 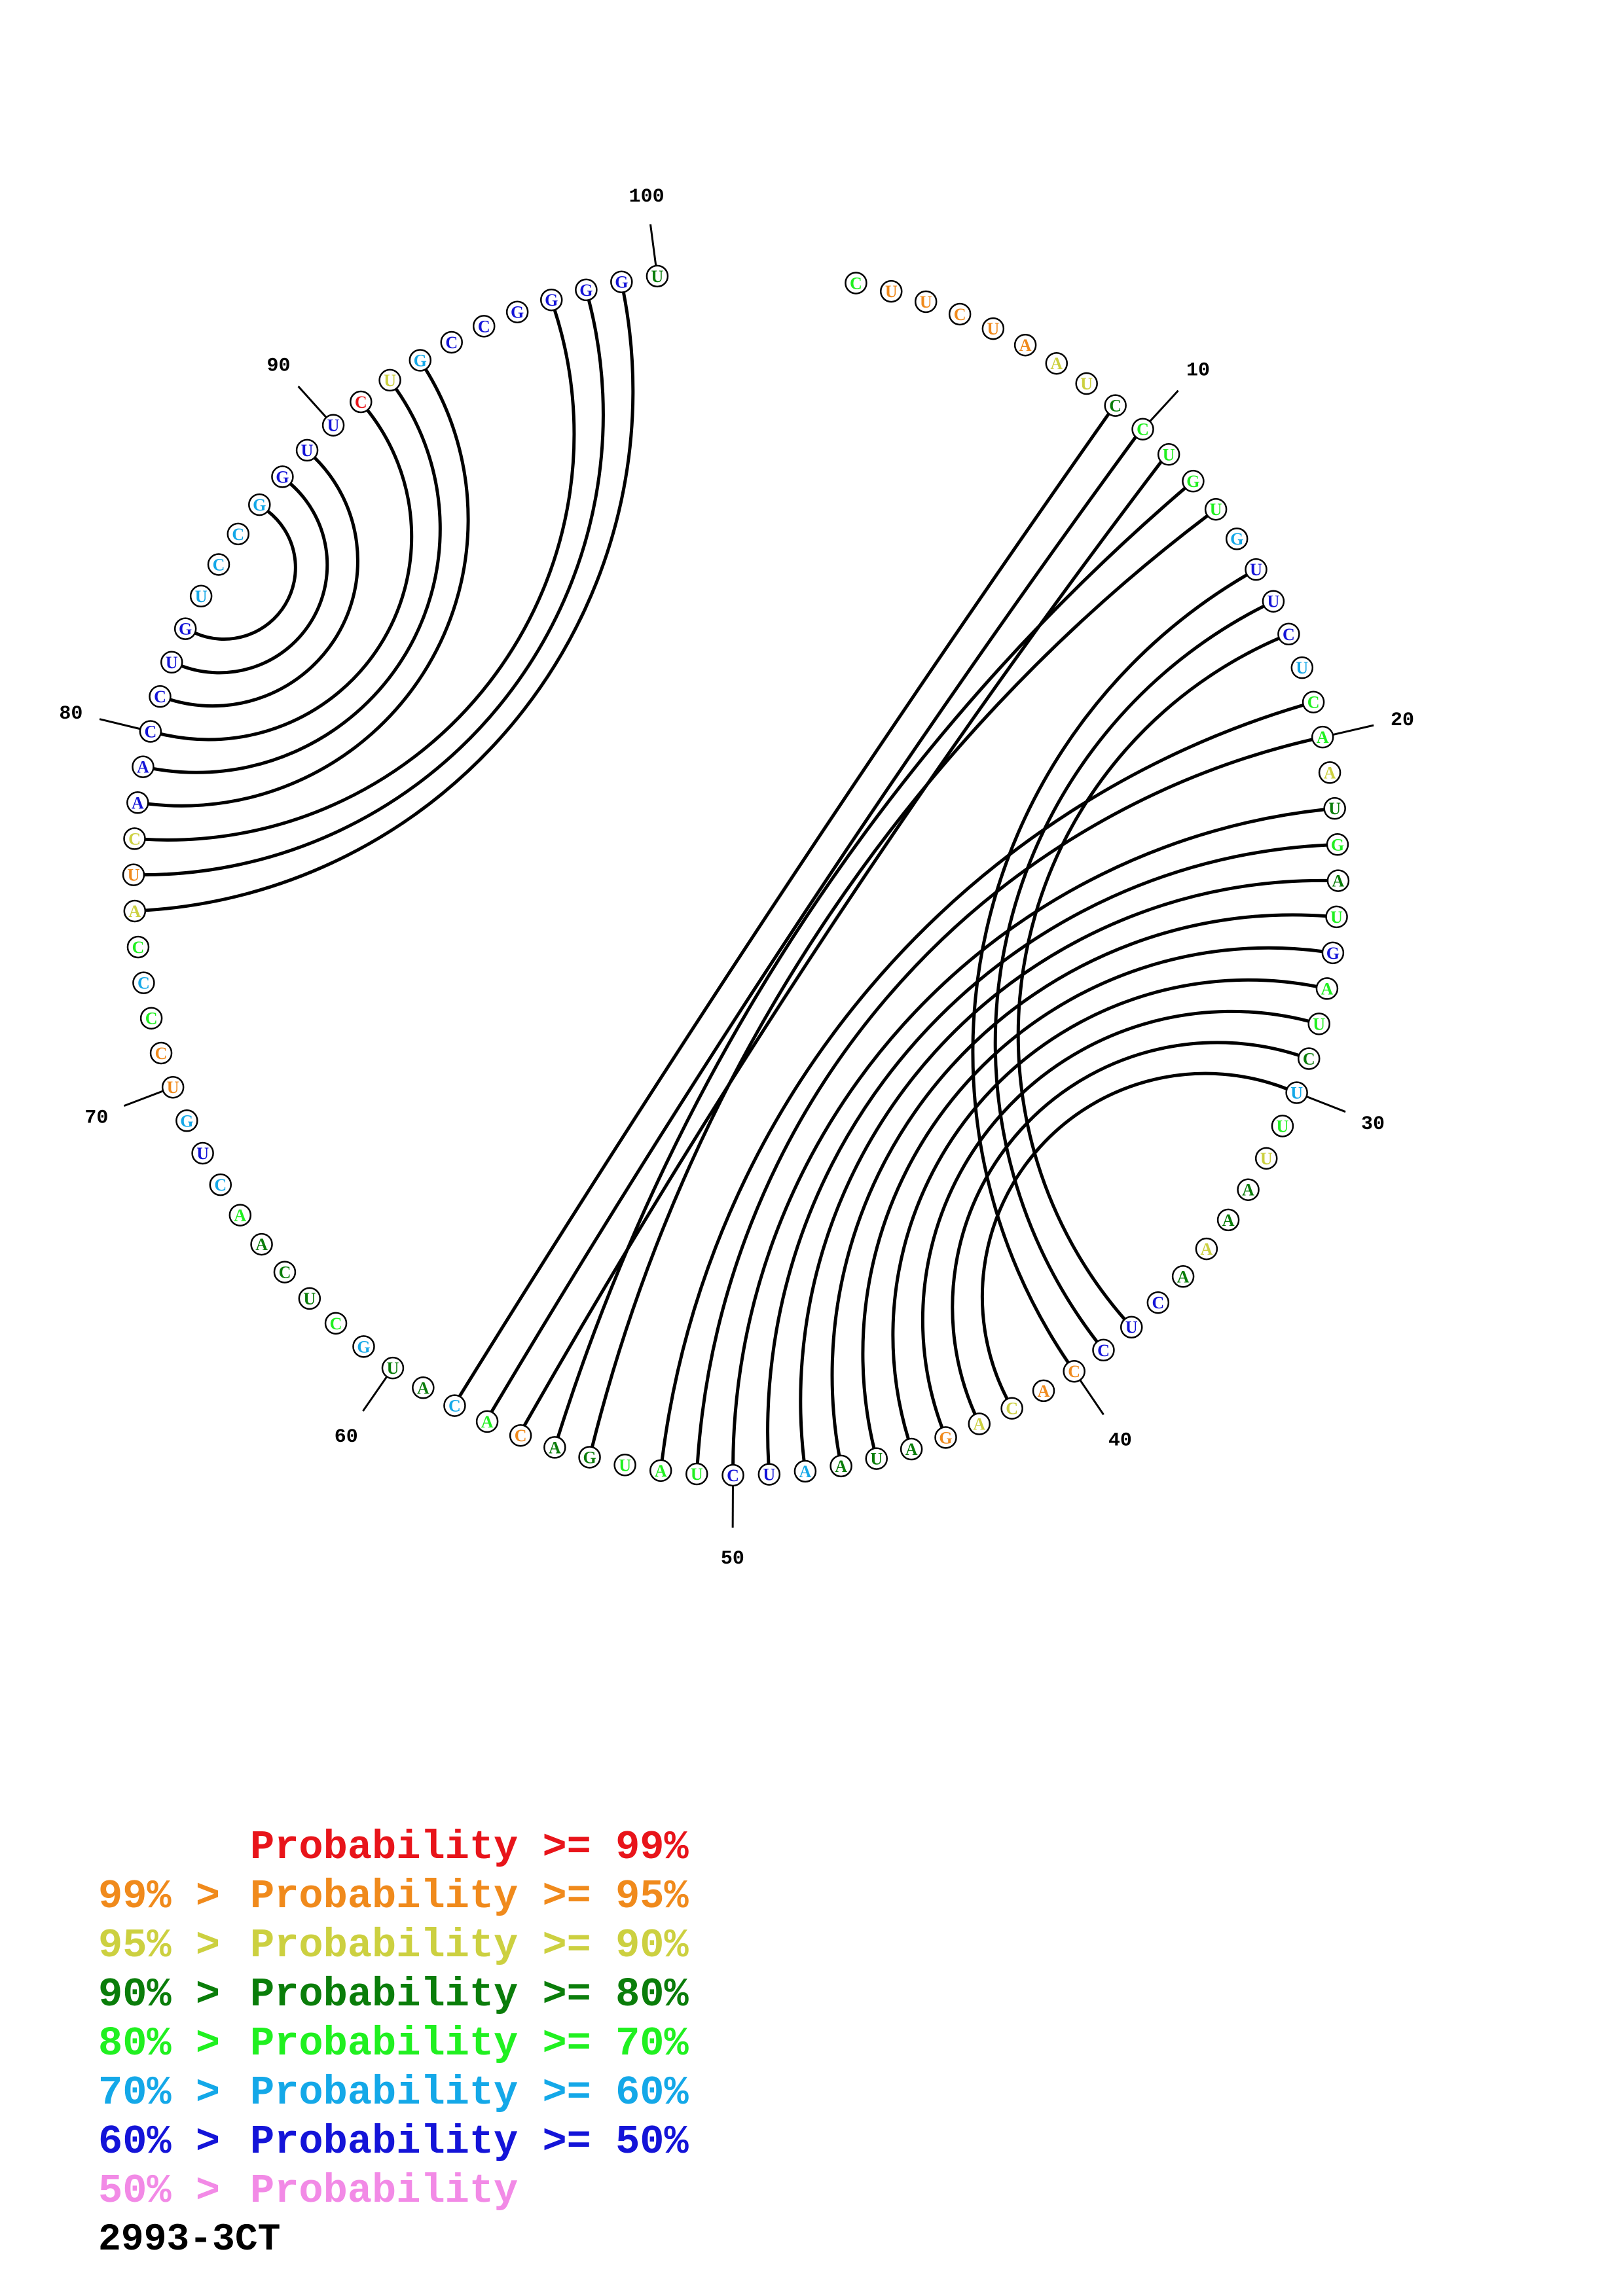 I want to click on legend-row-plow: 50% > Probability, so click(x=308, y=2191).